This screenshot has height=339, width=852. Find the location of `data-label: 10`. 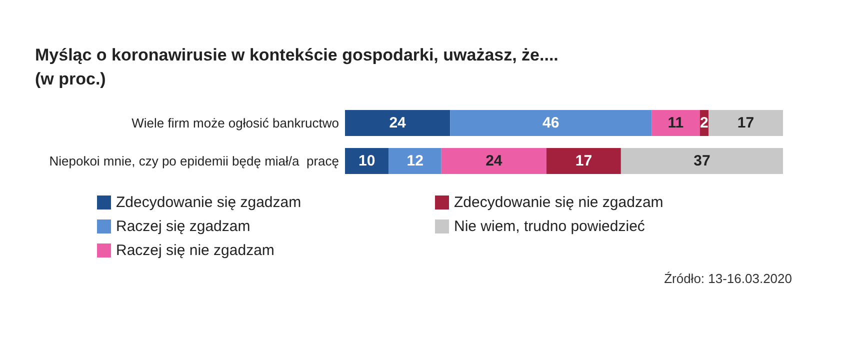

data-label: 10 is located at coordinates (367, 161).